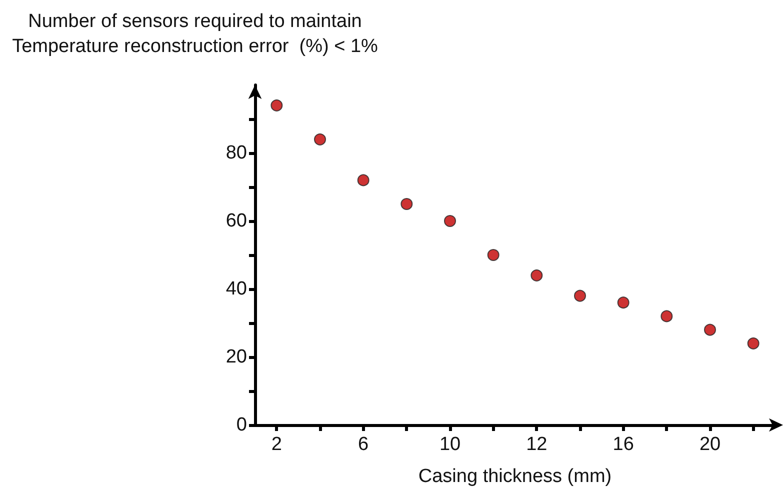 This screenshot has height=498, width=783. Describe the element at coordinates (236, 357) in the screenshot. I see `y-tick-label: 20` at that location.